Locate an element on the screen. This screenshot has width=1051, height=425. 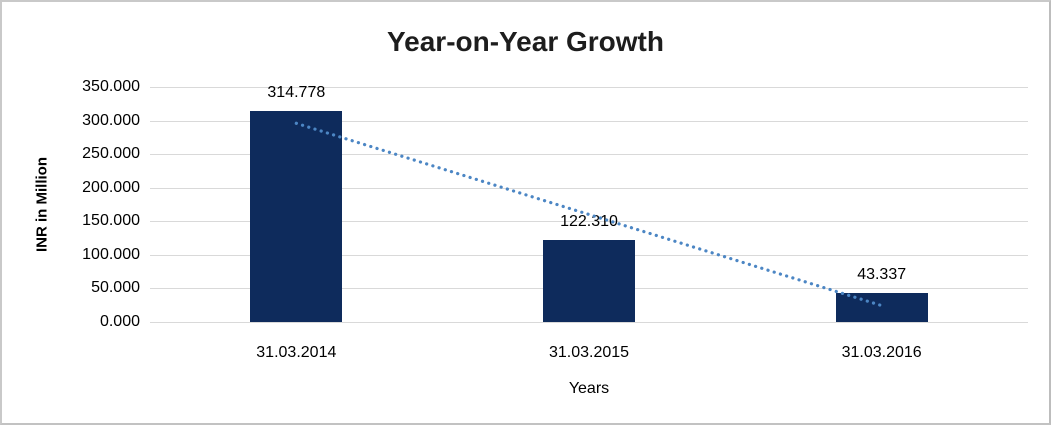
data-label: 122.310 is located at coordinates (589, 221).